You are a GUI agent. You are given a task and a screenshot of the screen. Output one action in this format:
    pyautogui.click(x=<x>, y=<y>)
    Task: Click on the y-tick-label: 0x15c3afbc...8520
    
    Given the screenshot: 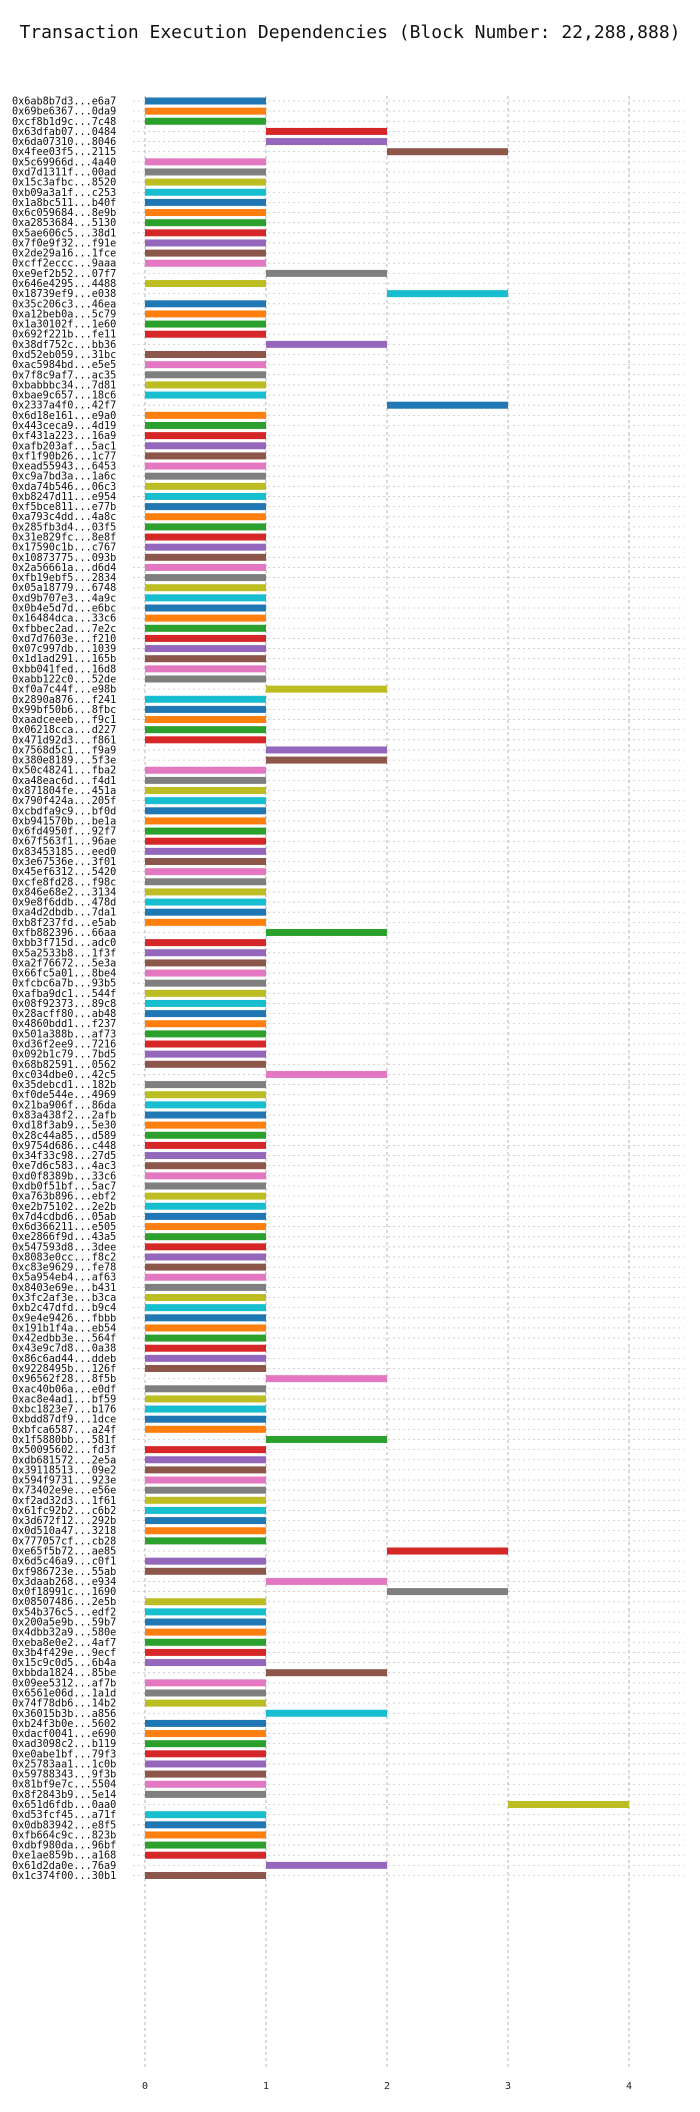 What is the action you would take?
    pyautogui.click(x=64, y=183)
    